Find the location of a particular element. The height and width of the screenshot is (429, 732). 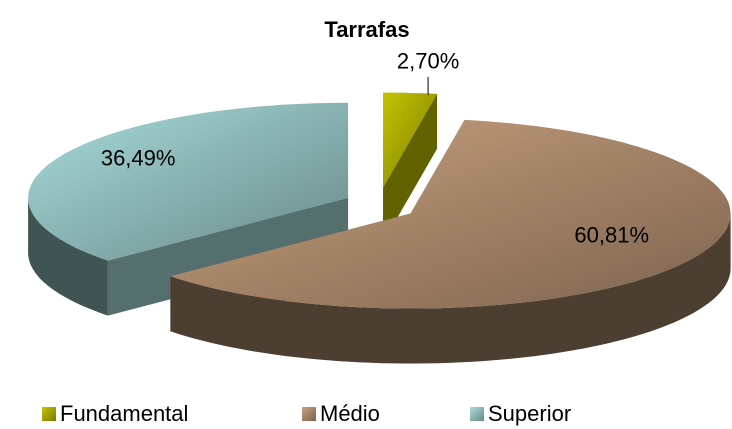

chart-title: Tarrafas is located at coordinates (366, 29).